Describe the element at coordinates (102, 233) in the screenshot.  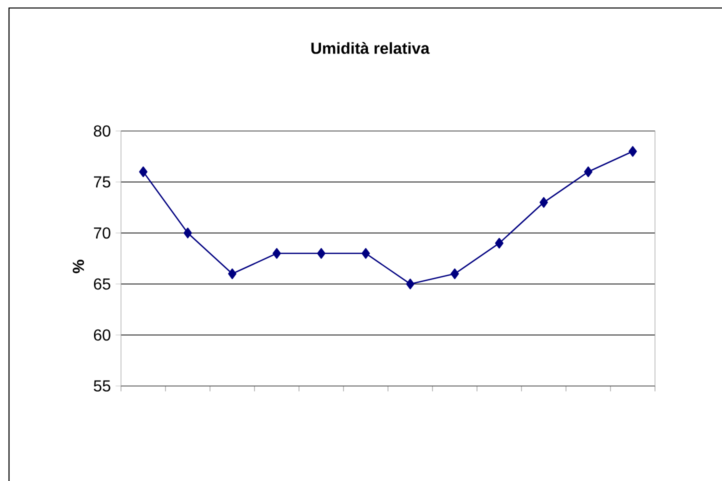
I see `y-tick-label: 70` at that location.